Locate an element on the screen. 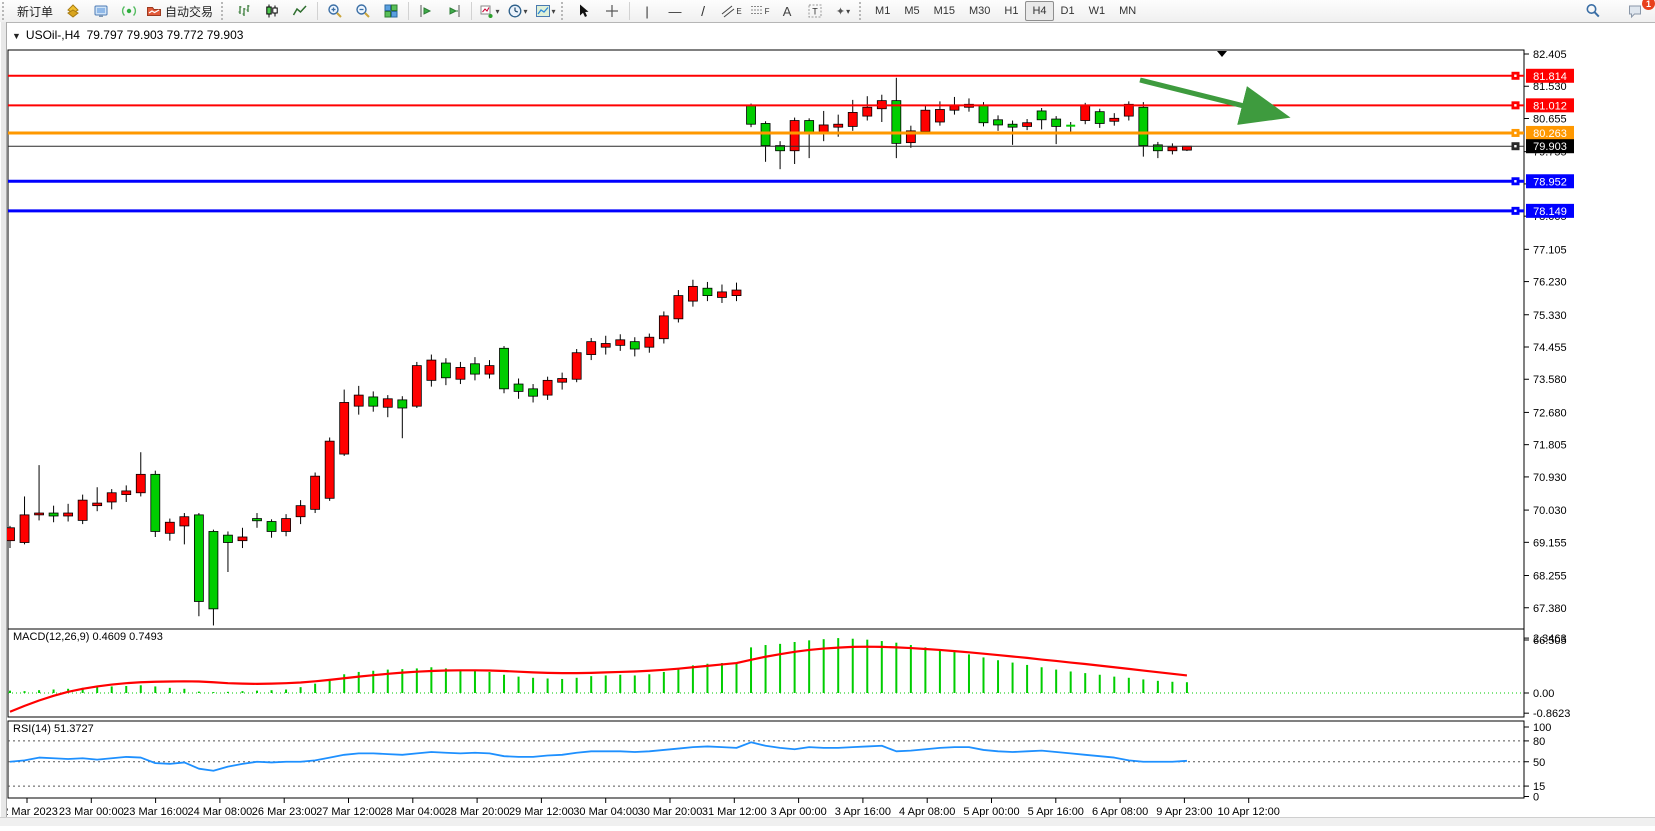 Image resolution: width=1655 pixels, height=831 pixels. hline-icon: — is located at coordinates (675, 11).